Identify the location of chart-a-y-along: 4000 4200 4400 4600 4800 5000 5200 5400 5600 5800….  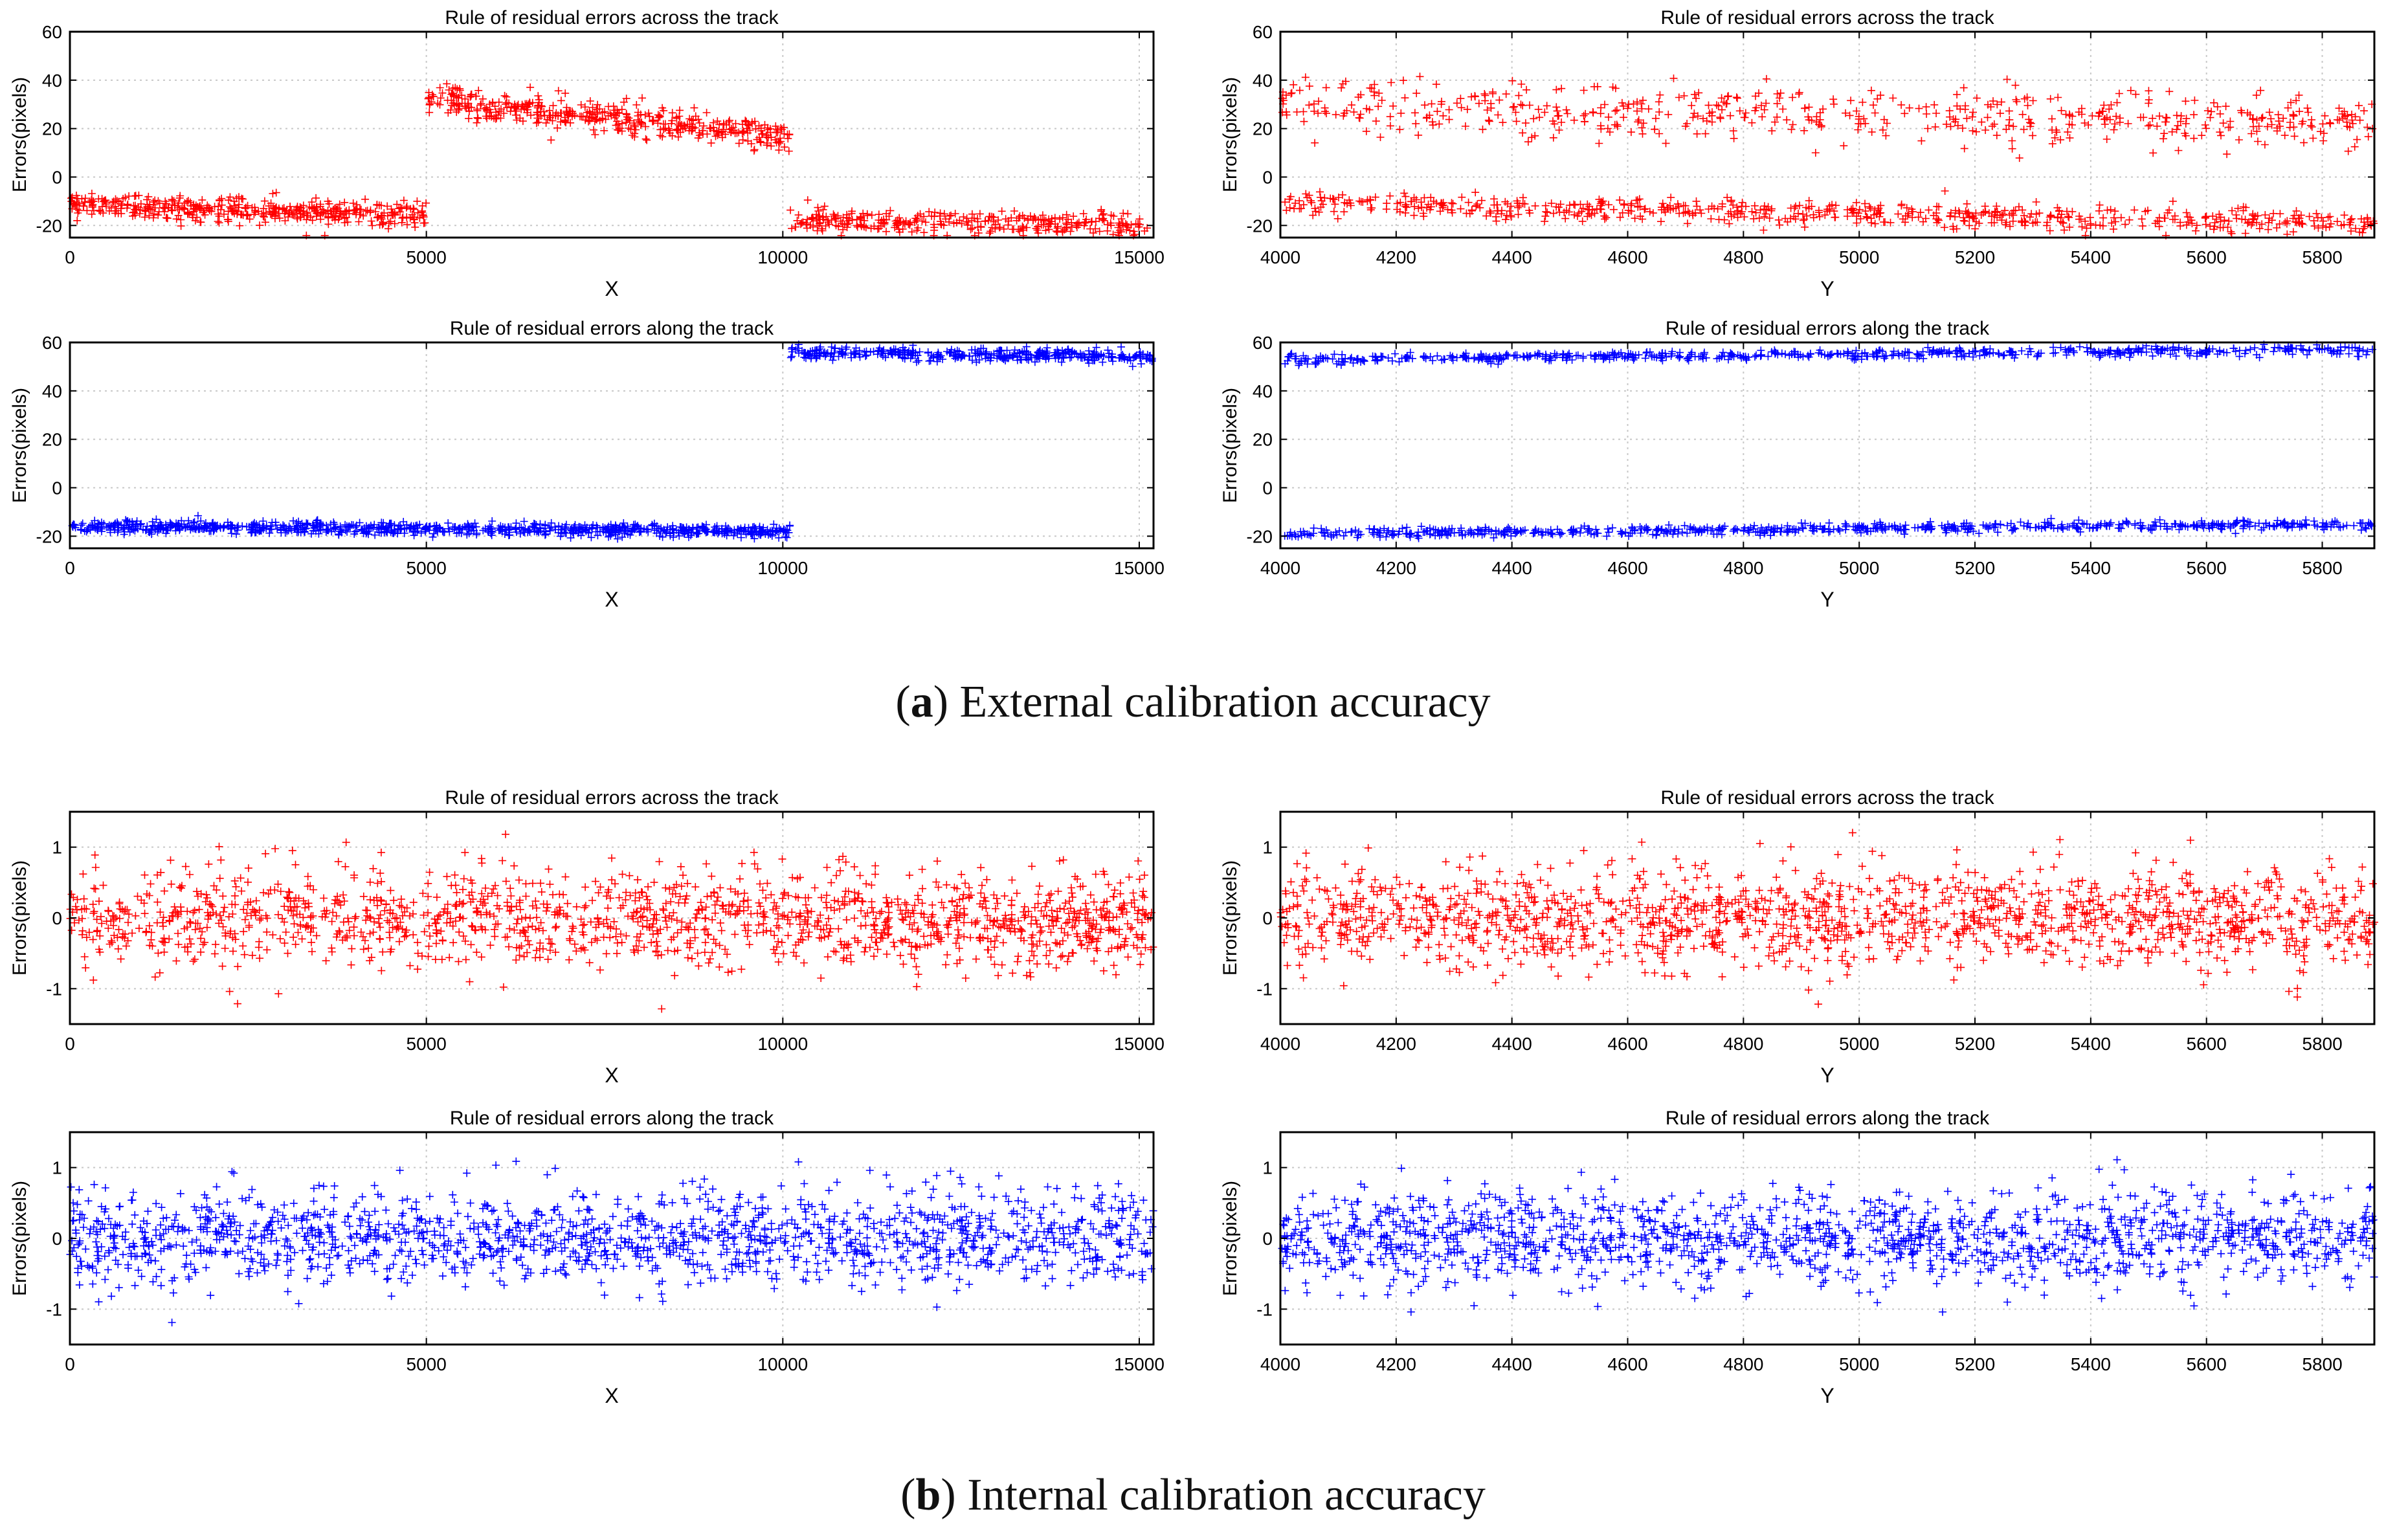
(1798, 466).